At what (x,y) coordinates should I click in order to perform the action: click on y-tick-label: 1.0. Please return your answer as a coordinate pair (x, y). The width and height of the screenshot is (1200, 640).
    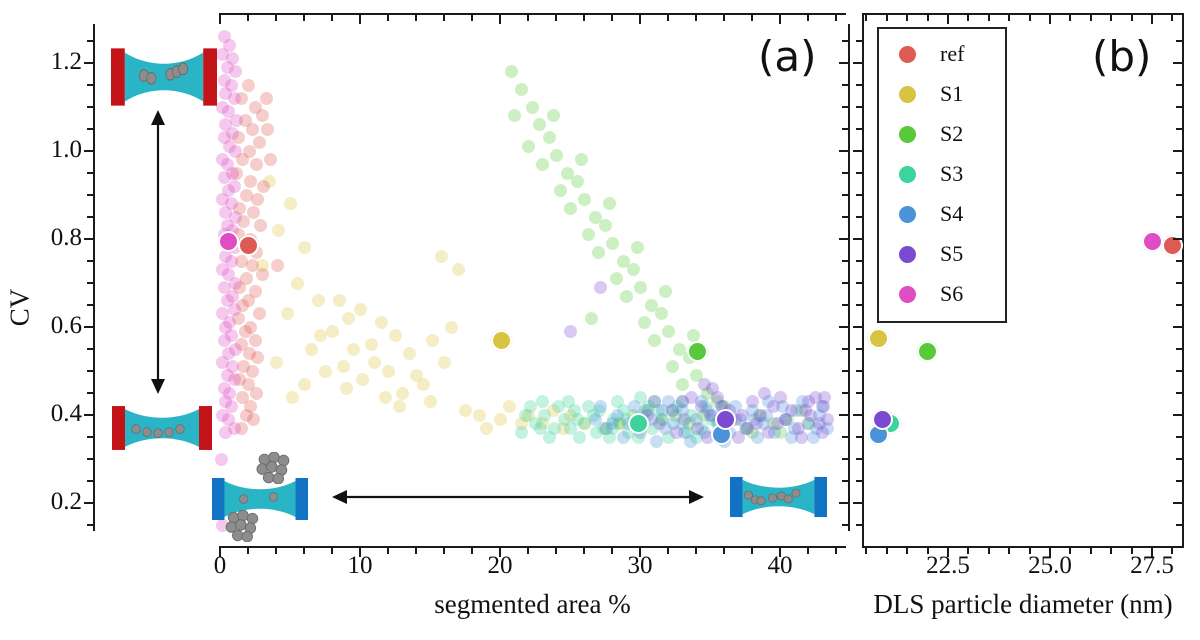
    Looking at the image, I should click on (66, 149).